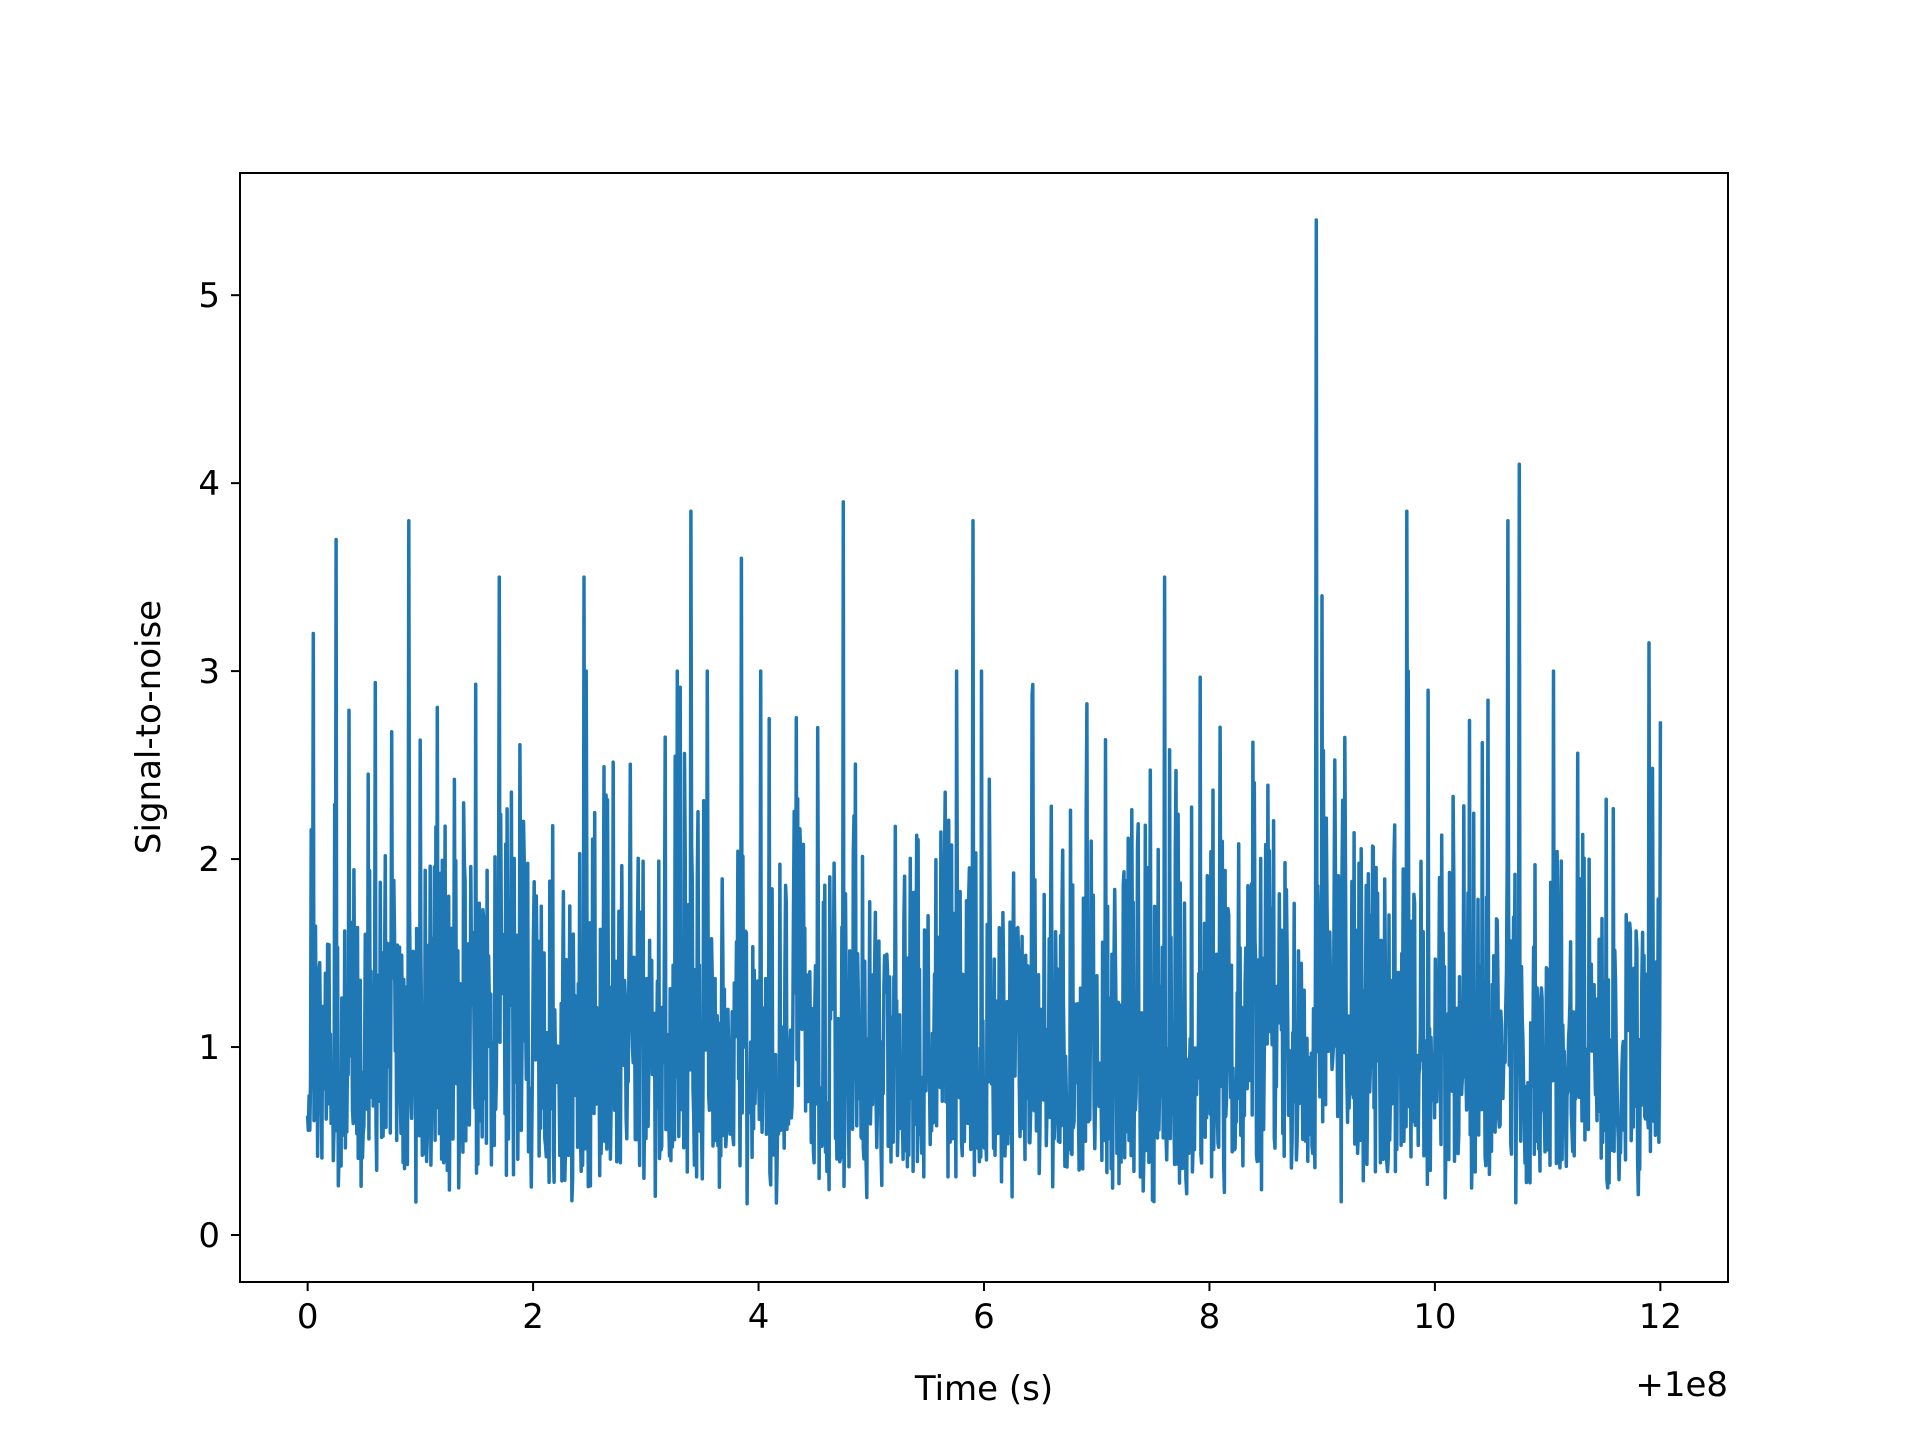 This screenshot has width=1920, height=1440. What do you see at coordinates (209, 1236) in the screenshot?
I see `y-tick-label: 0` at bounding box center [209, 1236].